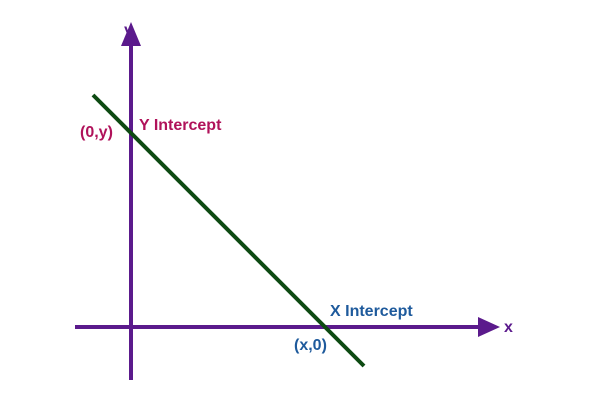 The height and width of the screenshot is (405, 605). I want to click on x-intercept-label: X Intercept, so click(371, 311).